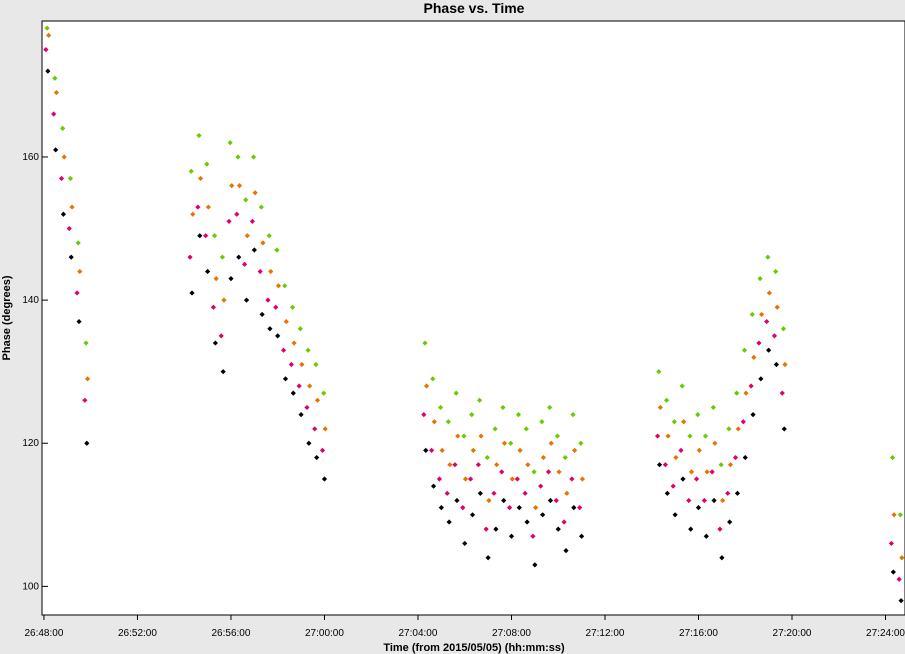 The width and height of the screenshot is (905, 654). I want to click on y-axis-label: Phase (degrees), so click(7, 317).